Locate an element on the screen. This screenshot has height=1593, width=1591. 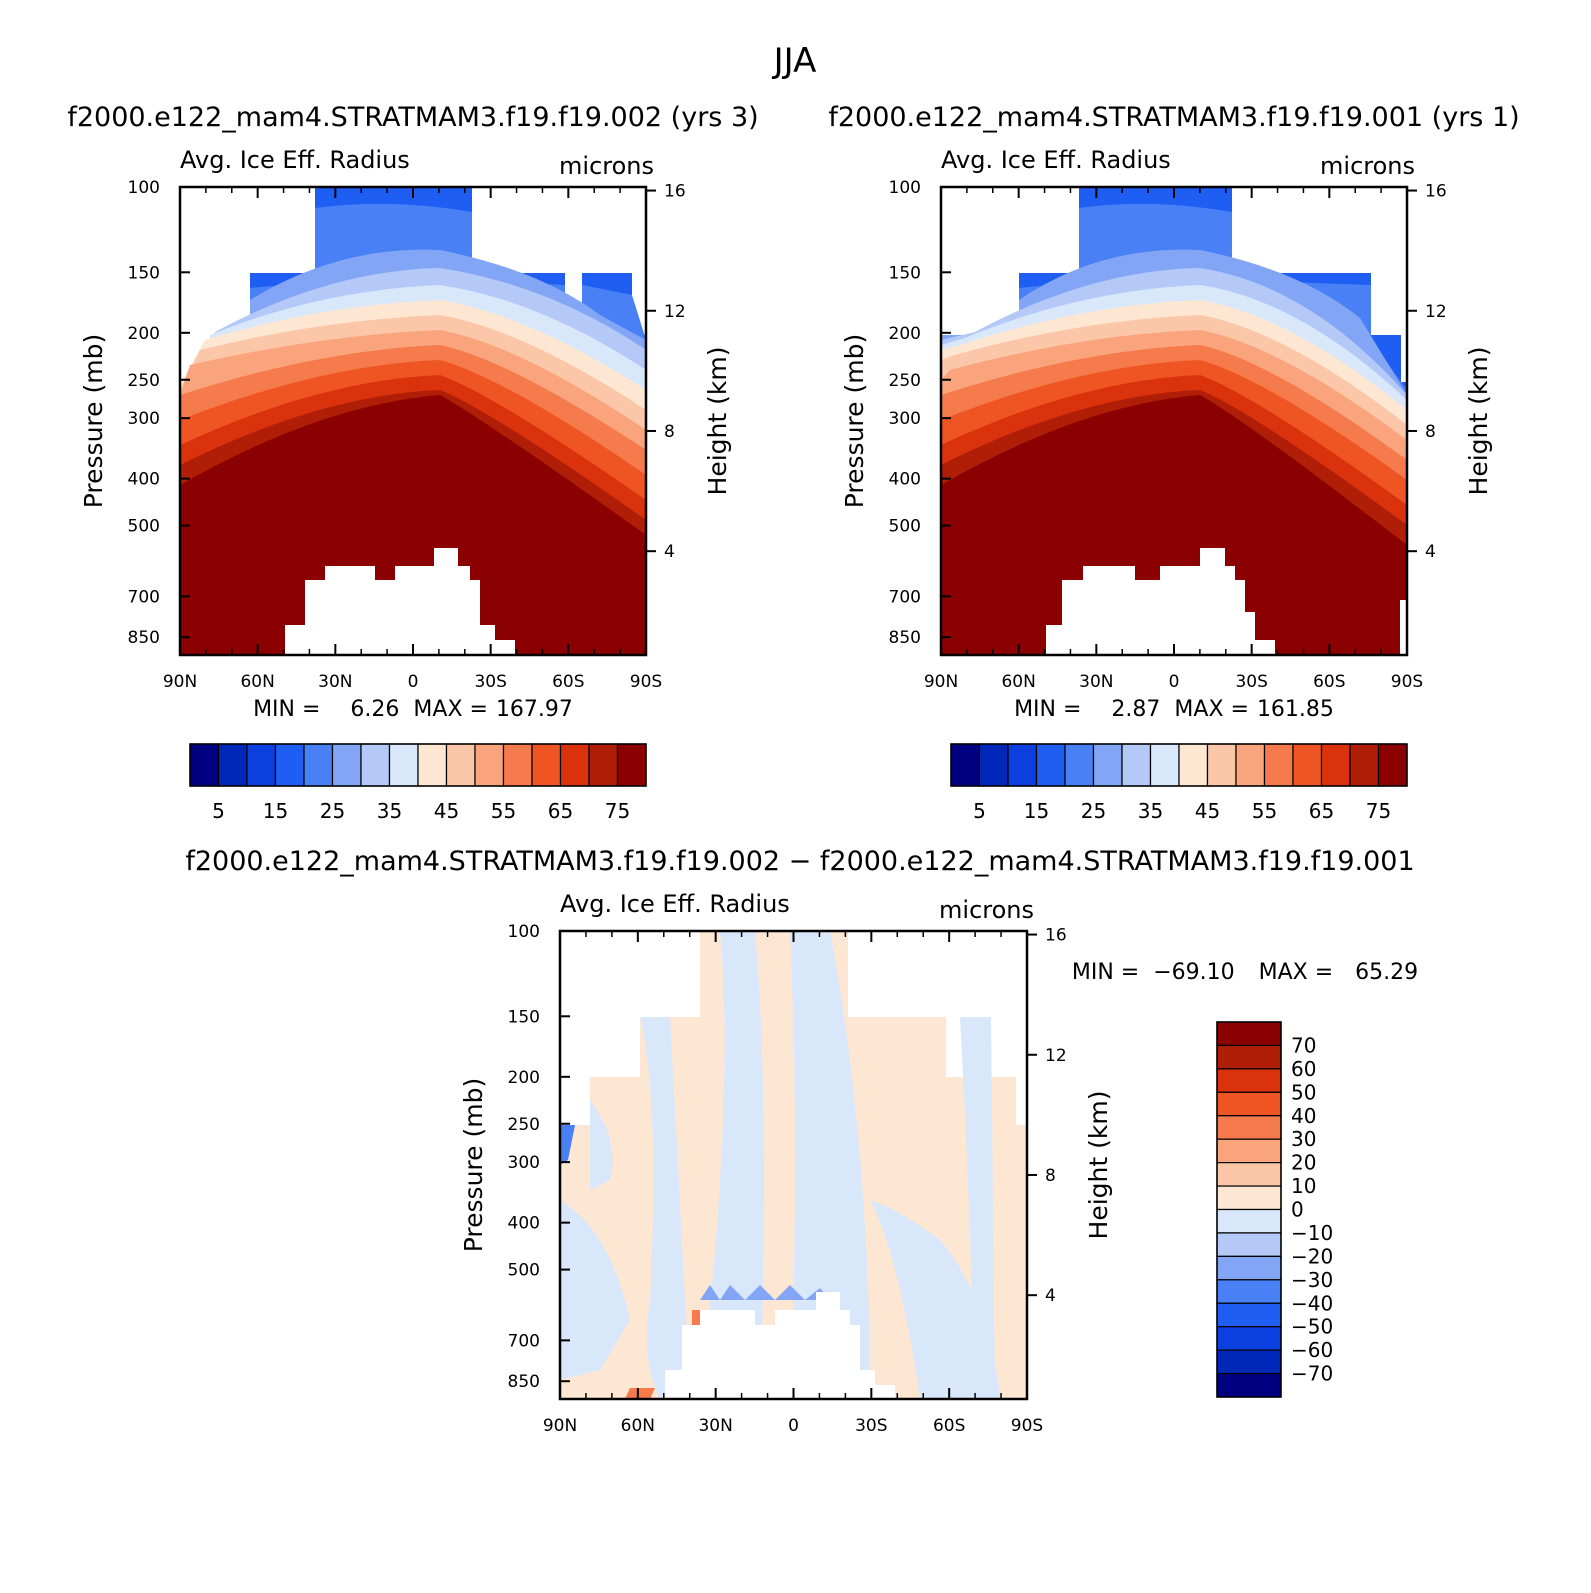
colorbar-tick-label: −70 is located at coordinates (1312, 1374).